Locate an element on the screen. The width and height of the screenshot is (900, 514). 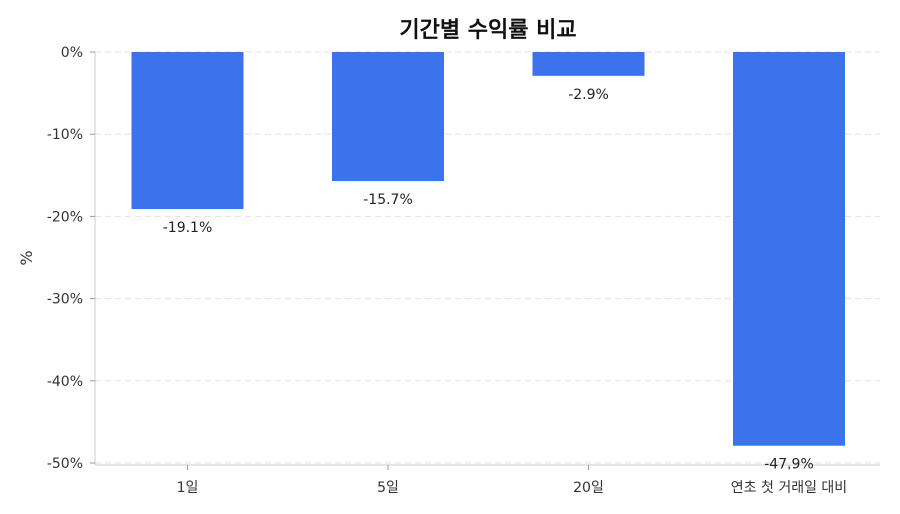
data-label: -15.7% is located at coordinates (388, 200).